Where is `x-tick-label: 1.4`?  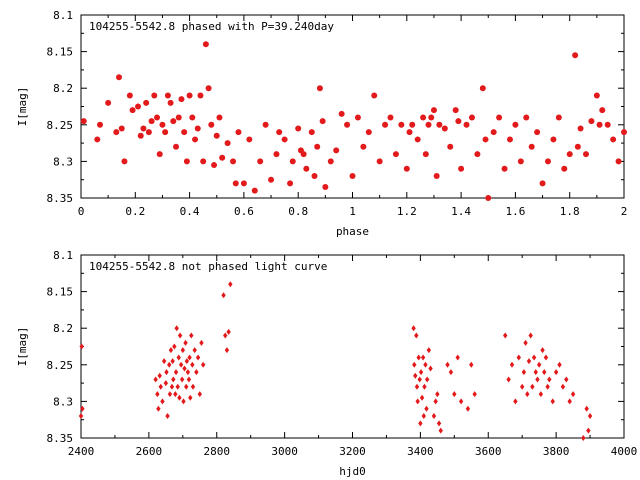 x-tick-label: 1.4 is located at coordinates (461, 211).